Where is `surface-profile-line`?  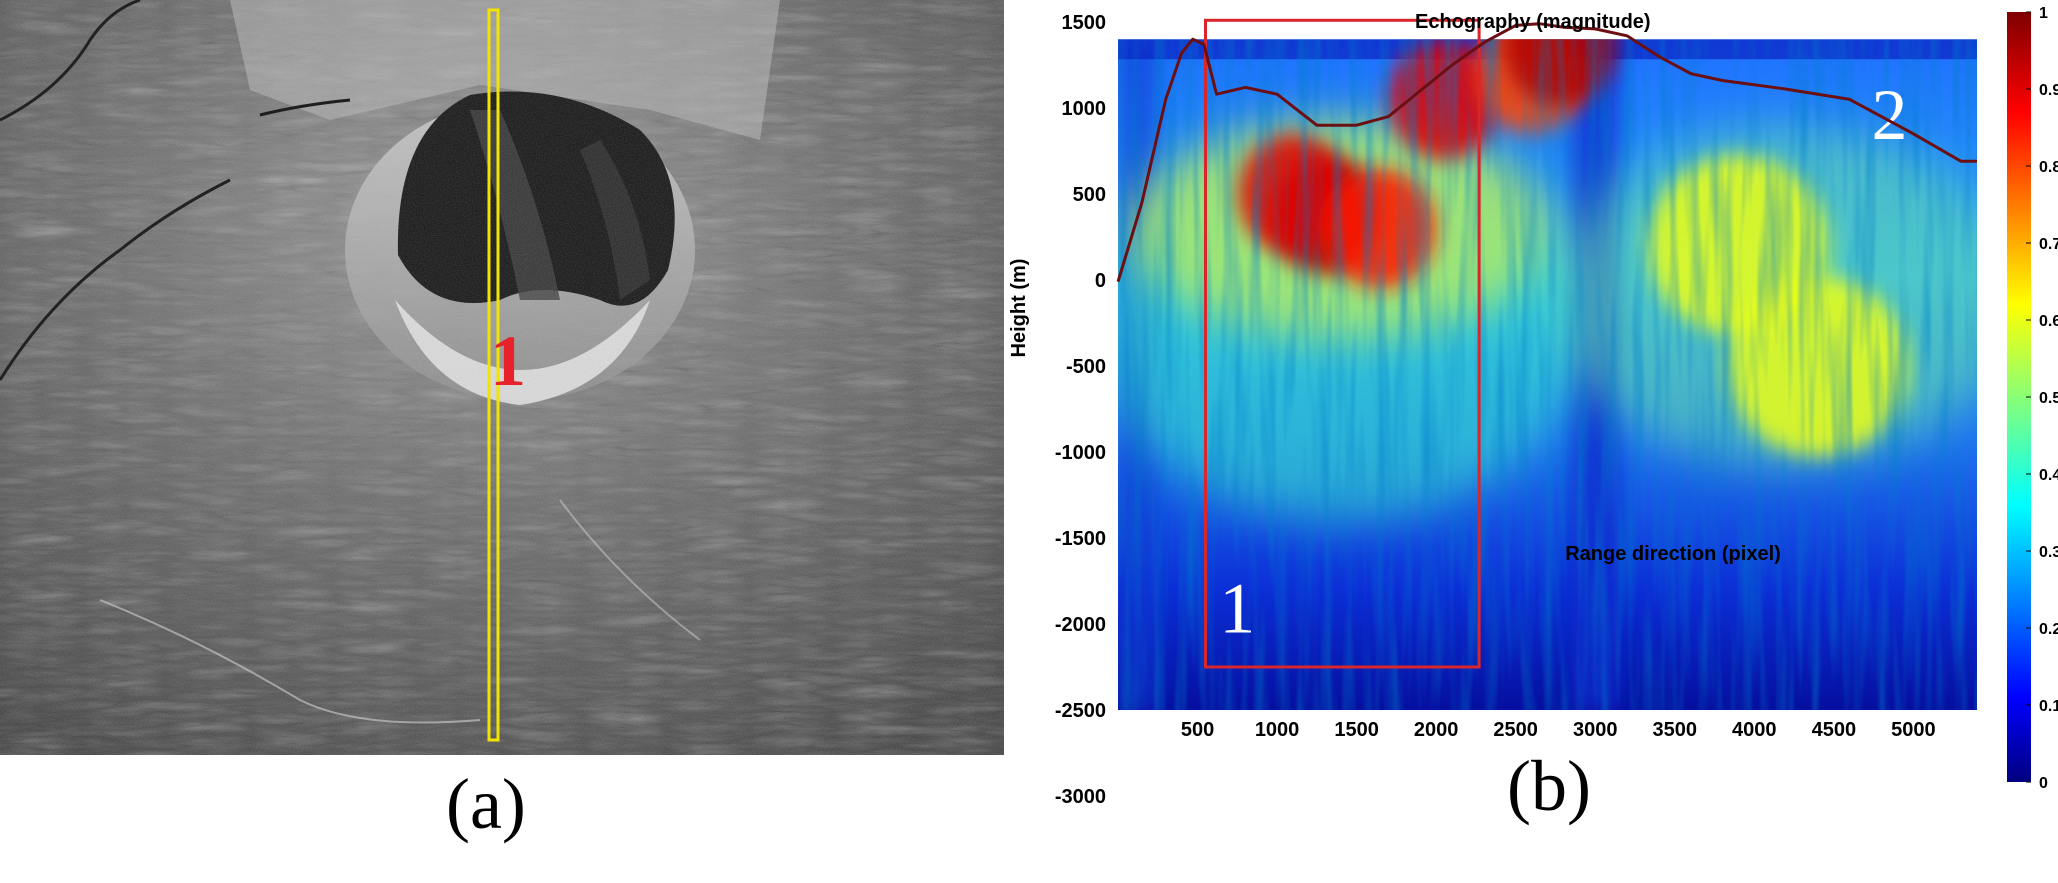
surface-profile-line is located at coordinates (1546, 152).